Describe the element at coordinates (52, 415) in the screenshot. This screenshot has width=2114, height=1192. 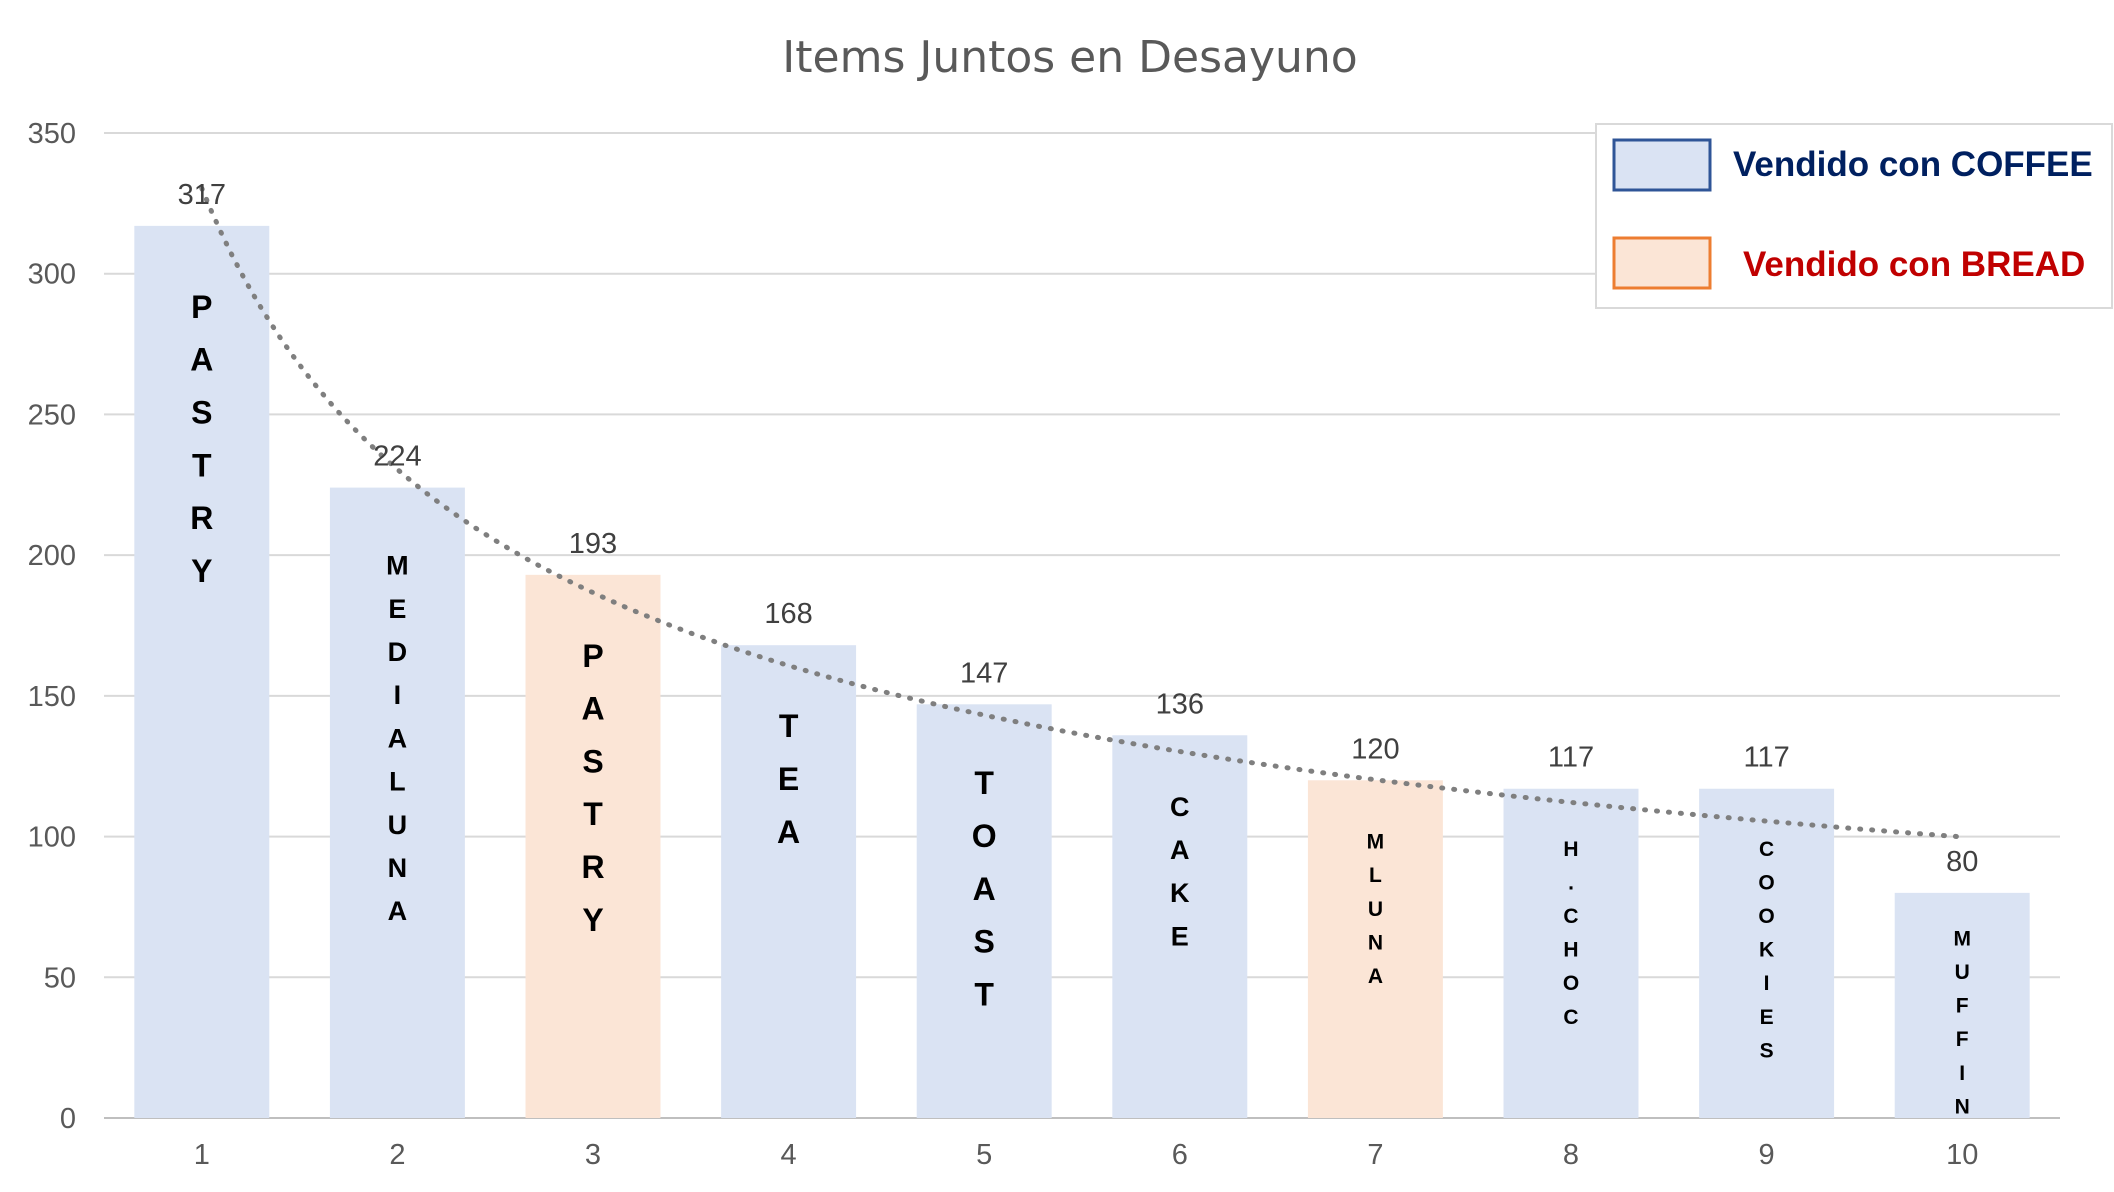
I see `y-tick-label: 250` at that location.